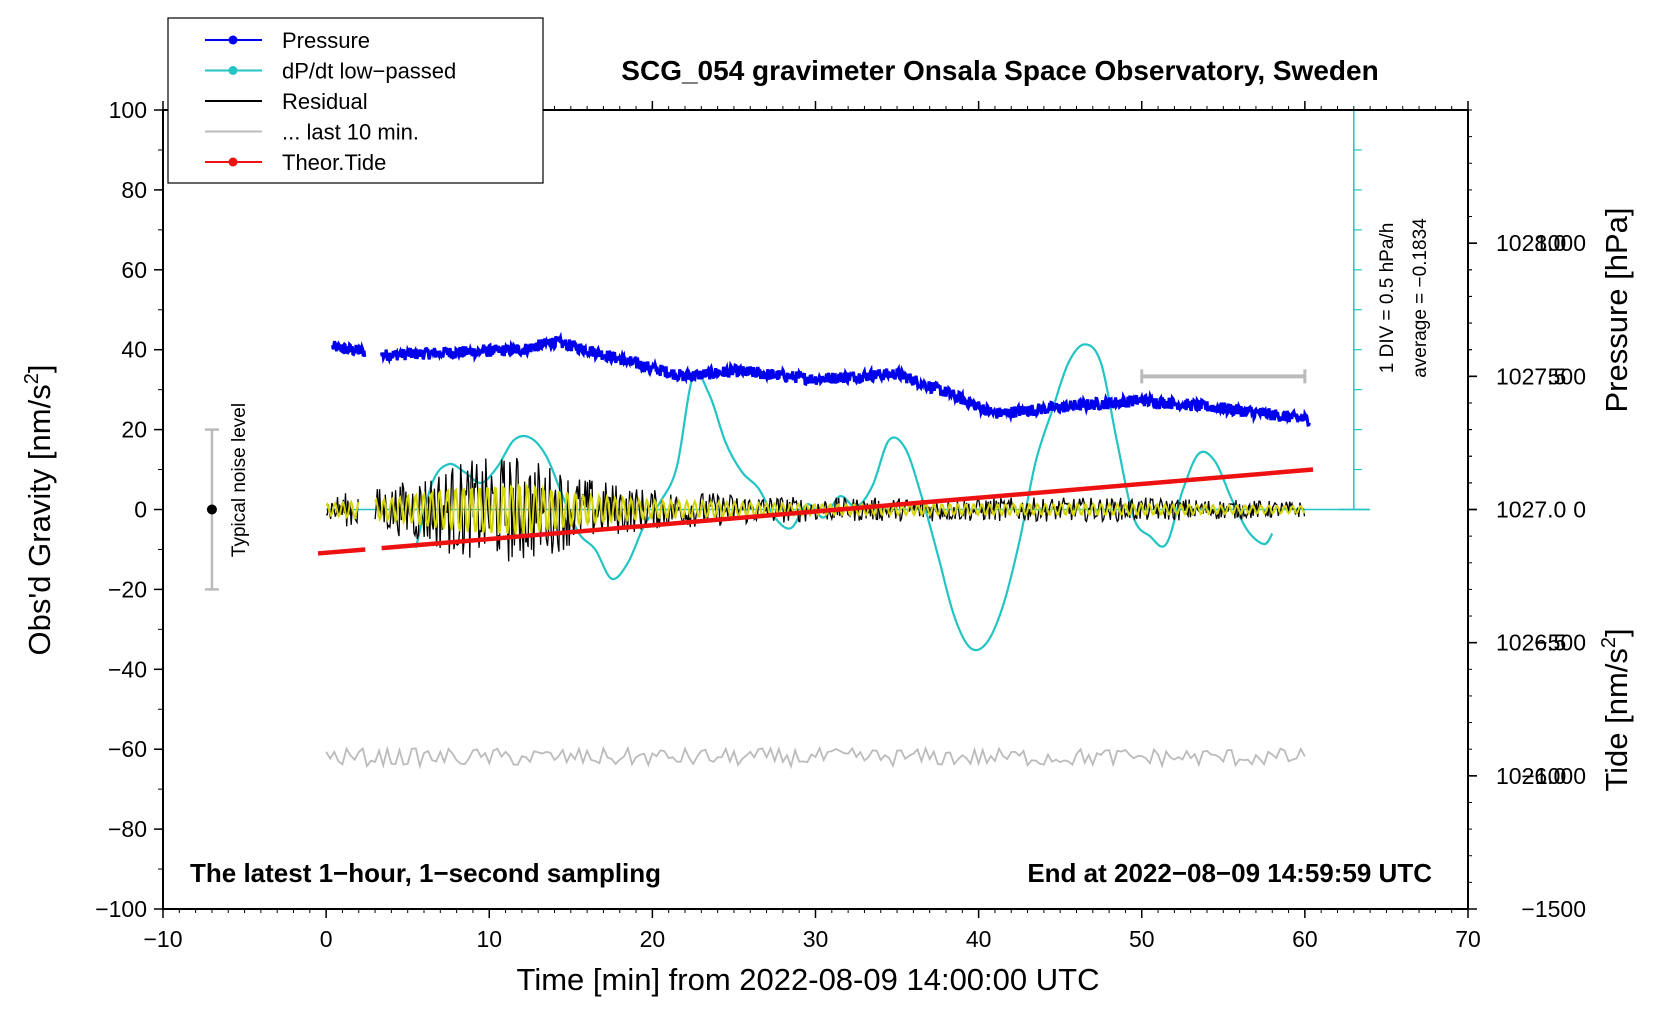 The height and width of the screenshot is (1020, 1660). What do you see at coordinates (211, 509) in the screenshot?
I see `noise-level-center-dot` at bounding box center [211, 509].